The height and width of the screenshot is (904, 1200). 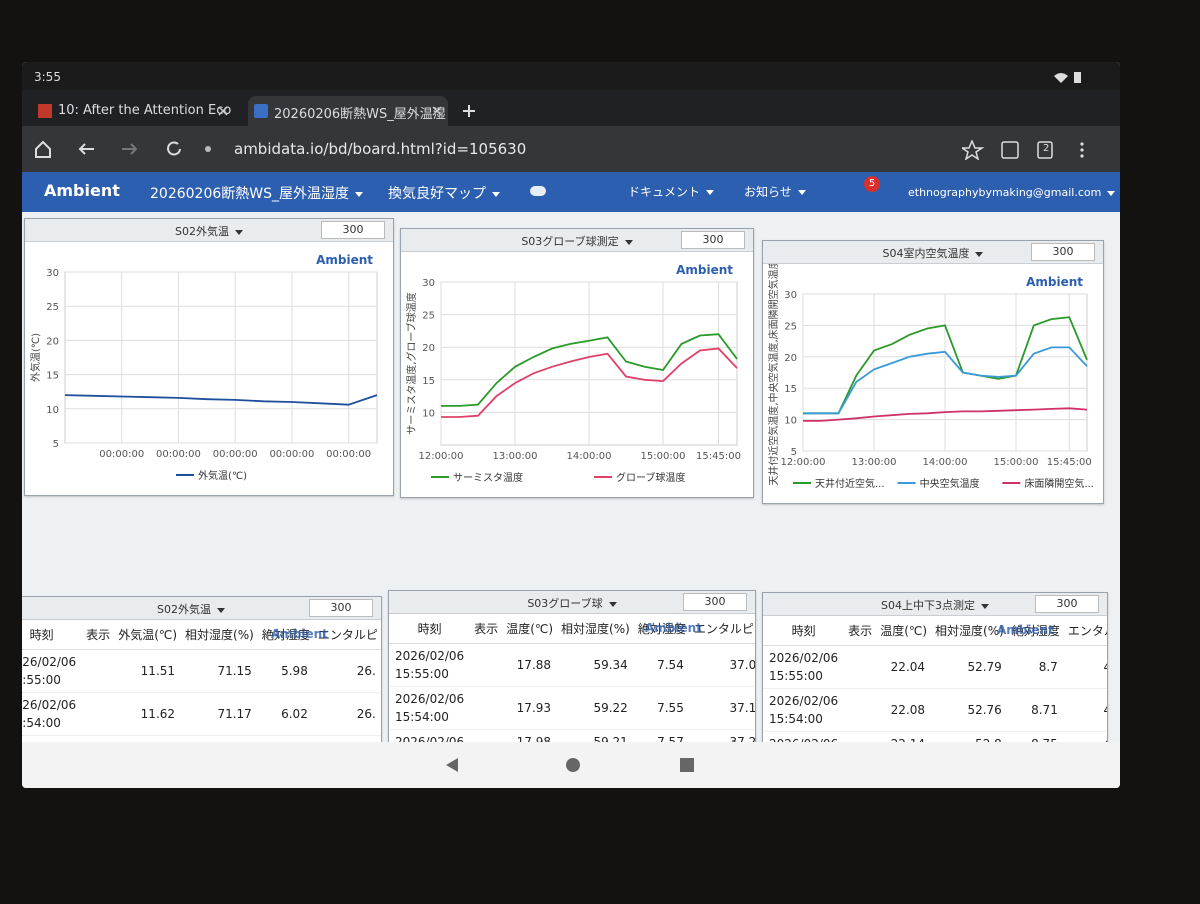 What do you see at coordinates (52, 635) in the screenshot?
I see `column-header: 時刻` at bounding box center [52, 635].